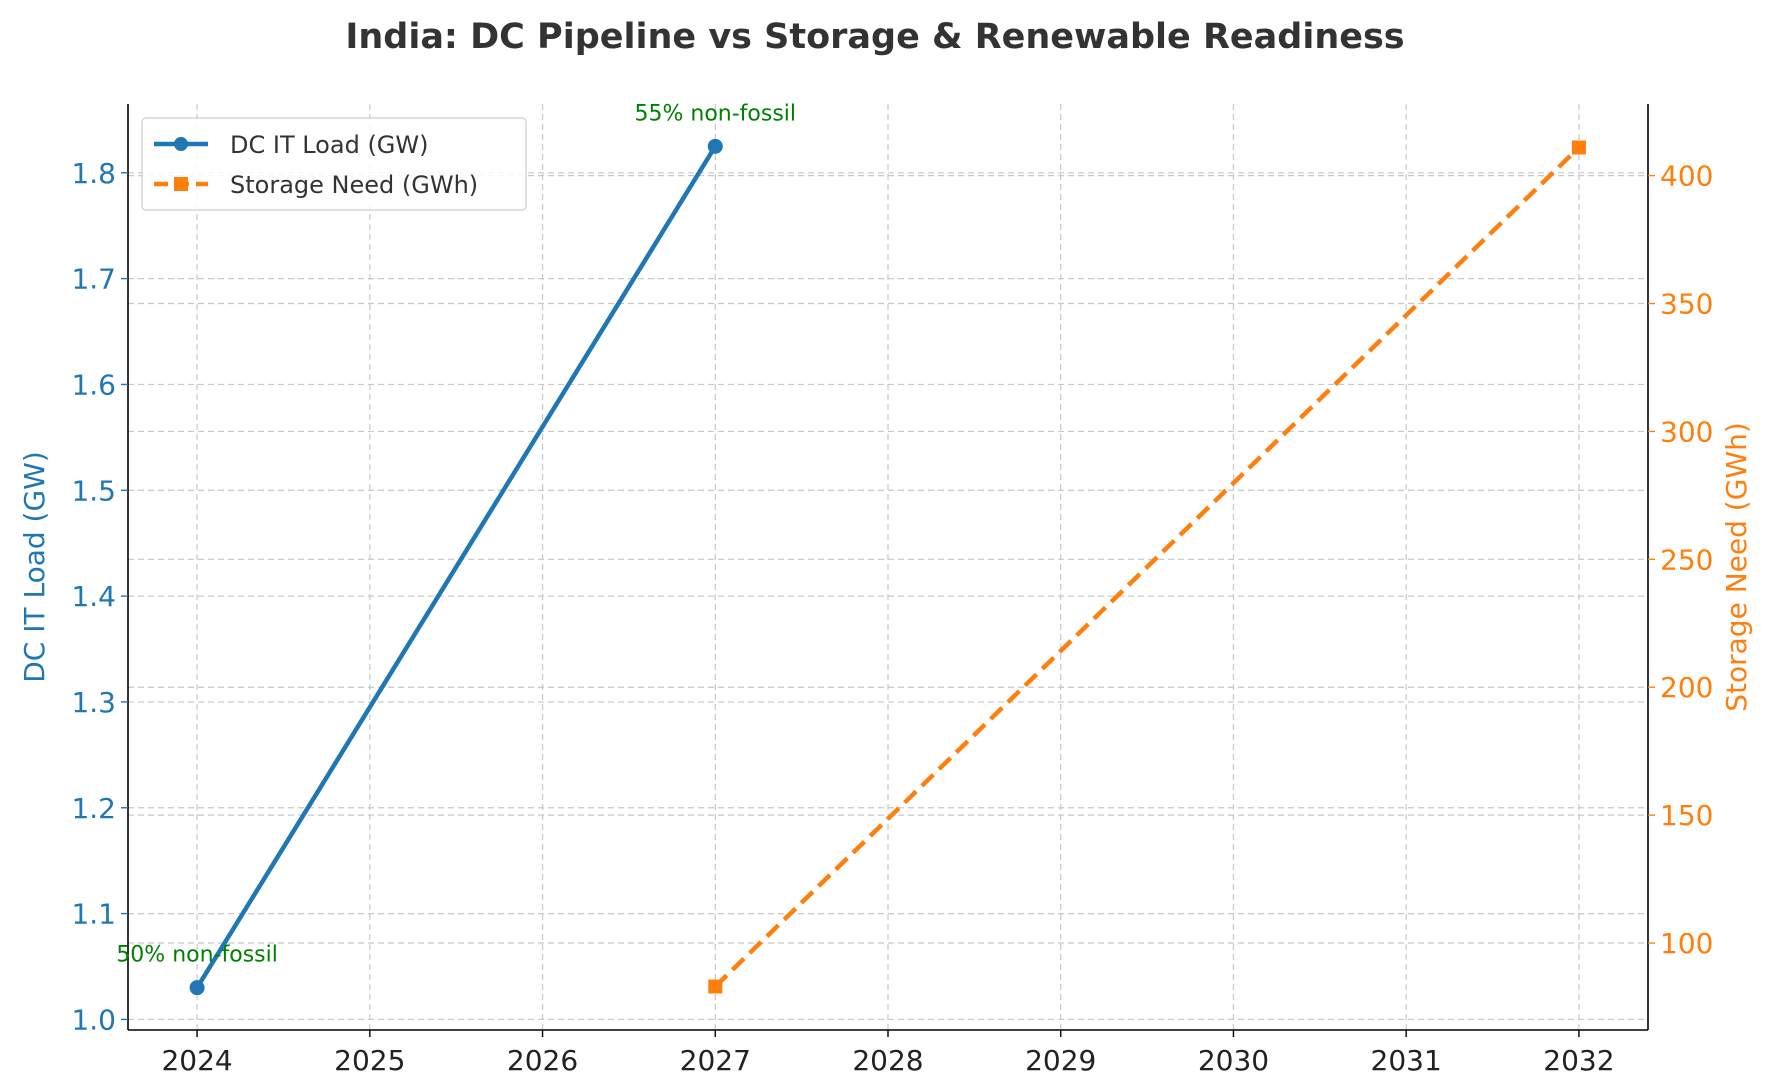  Describe the element at coordinates (93, 596) in the screenshot. I see `y-left-tick-label: 1.4` at that location.